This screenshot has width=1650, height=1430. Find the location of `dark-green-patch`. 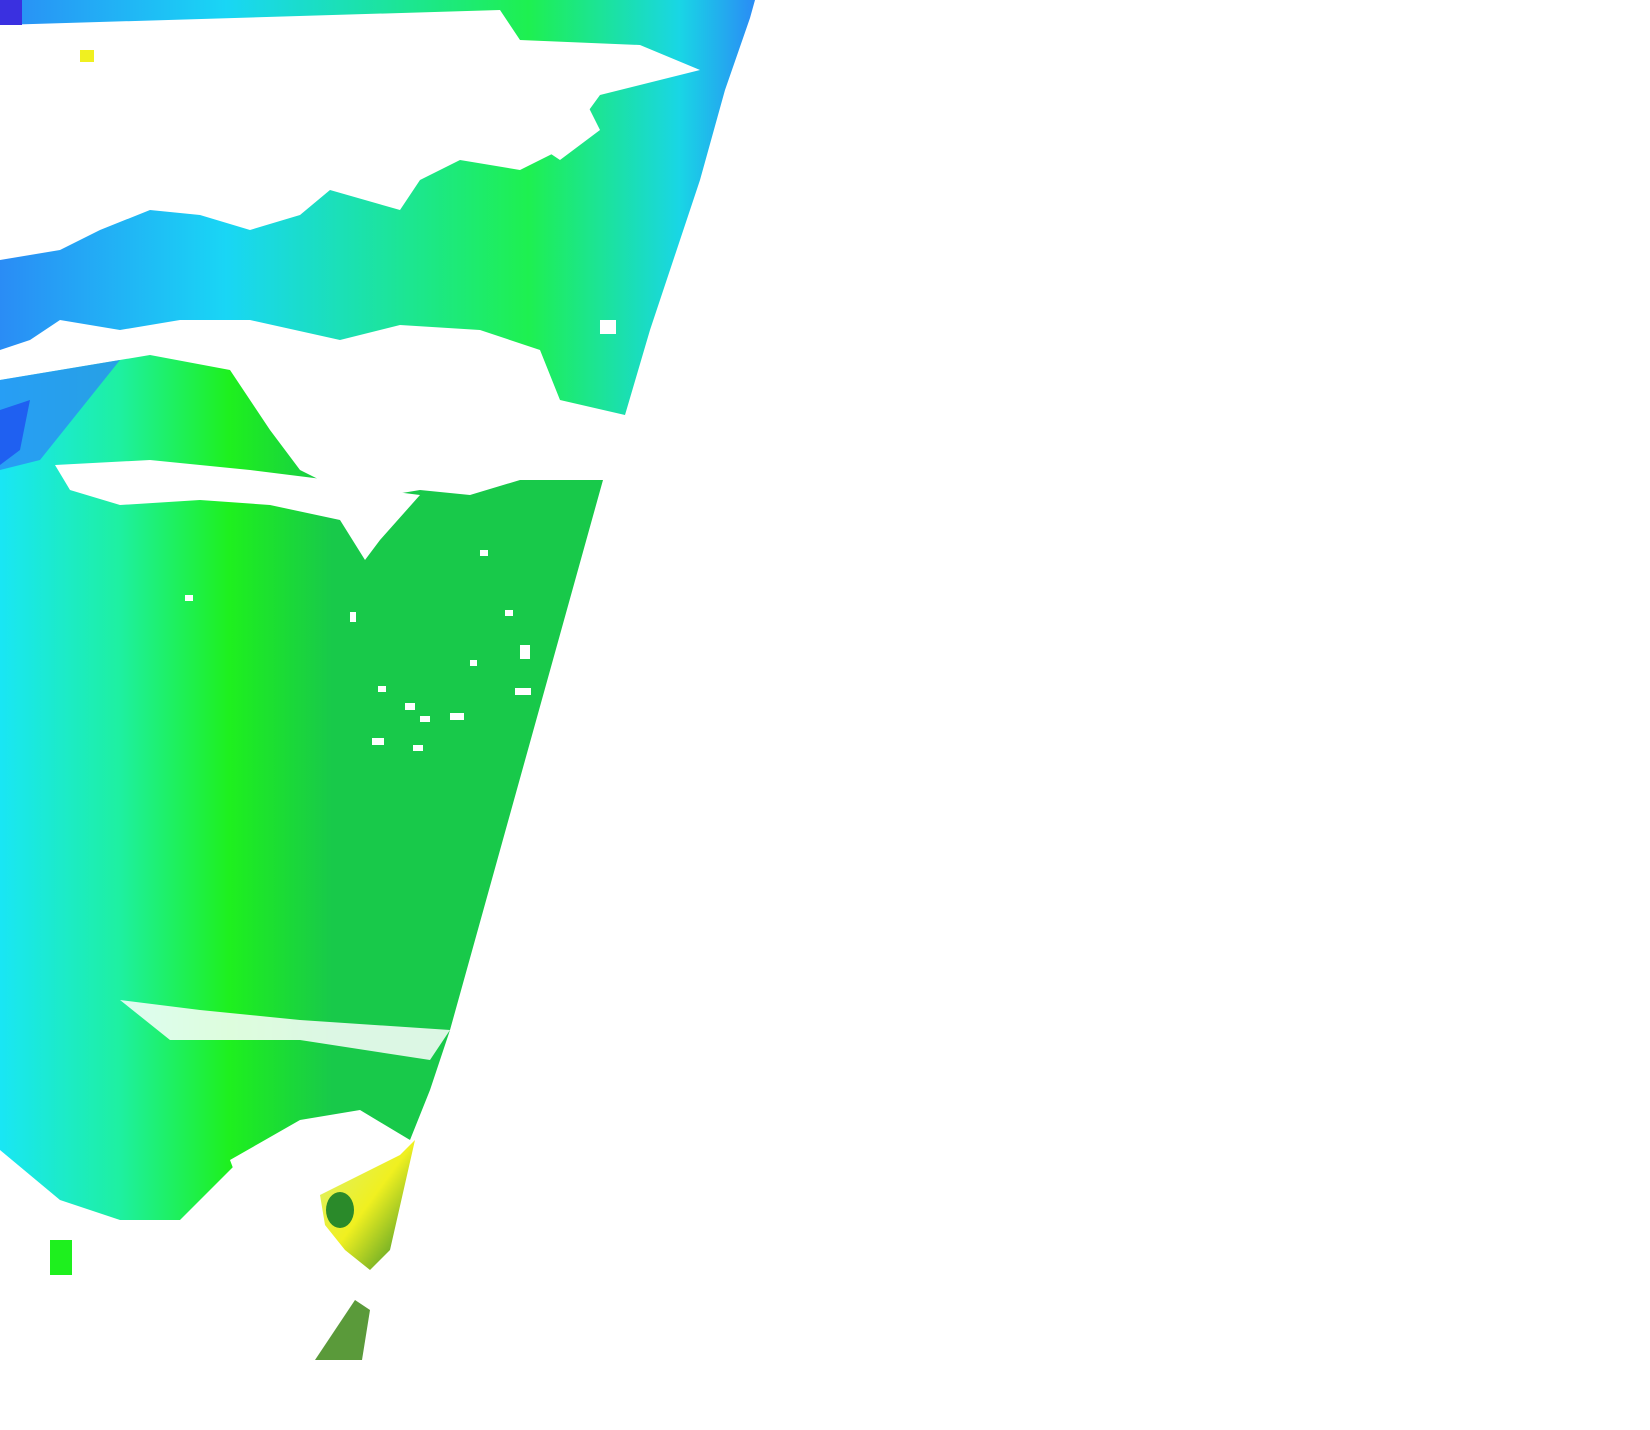

dark-green-patch is located at coordinates (340, 1210).